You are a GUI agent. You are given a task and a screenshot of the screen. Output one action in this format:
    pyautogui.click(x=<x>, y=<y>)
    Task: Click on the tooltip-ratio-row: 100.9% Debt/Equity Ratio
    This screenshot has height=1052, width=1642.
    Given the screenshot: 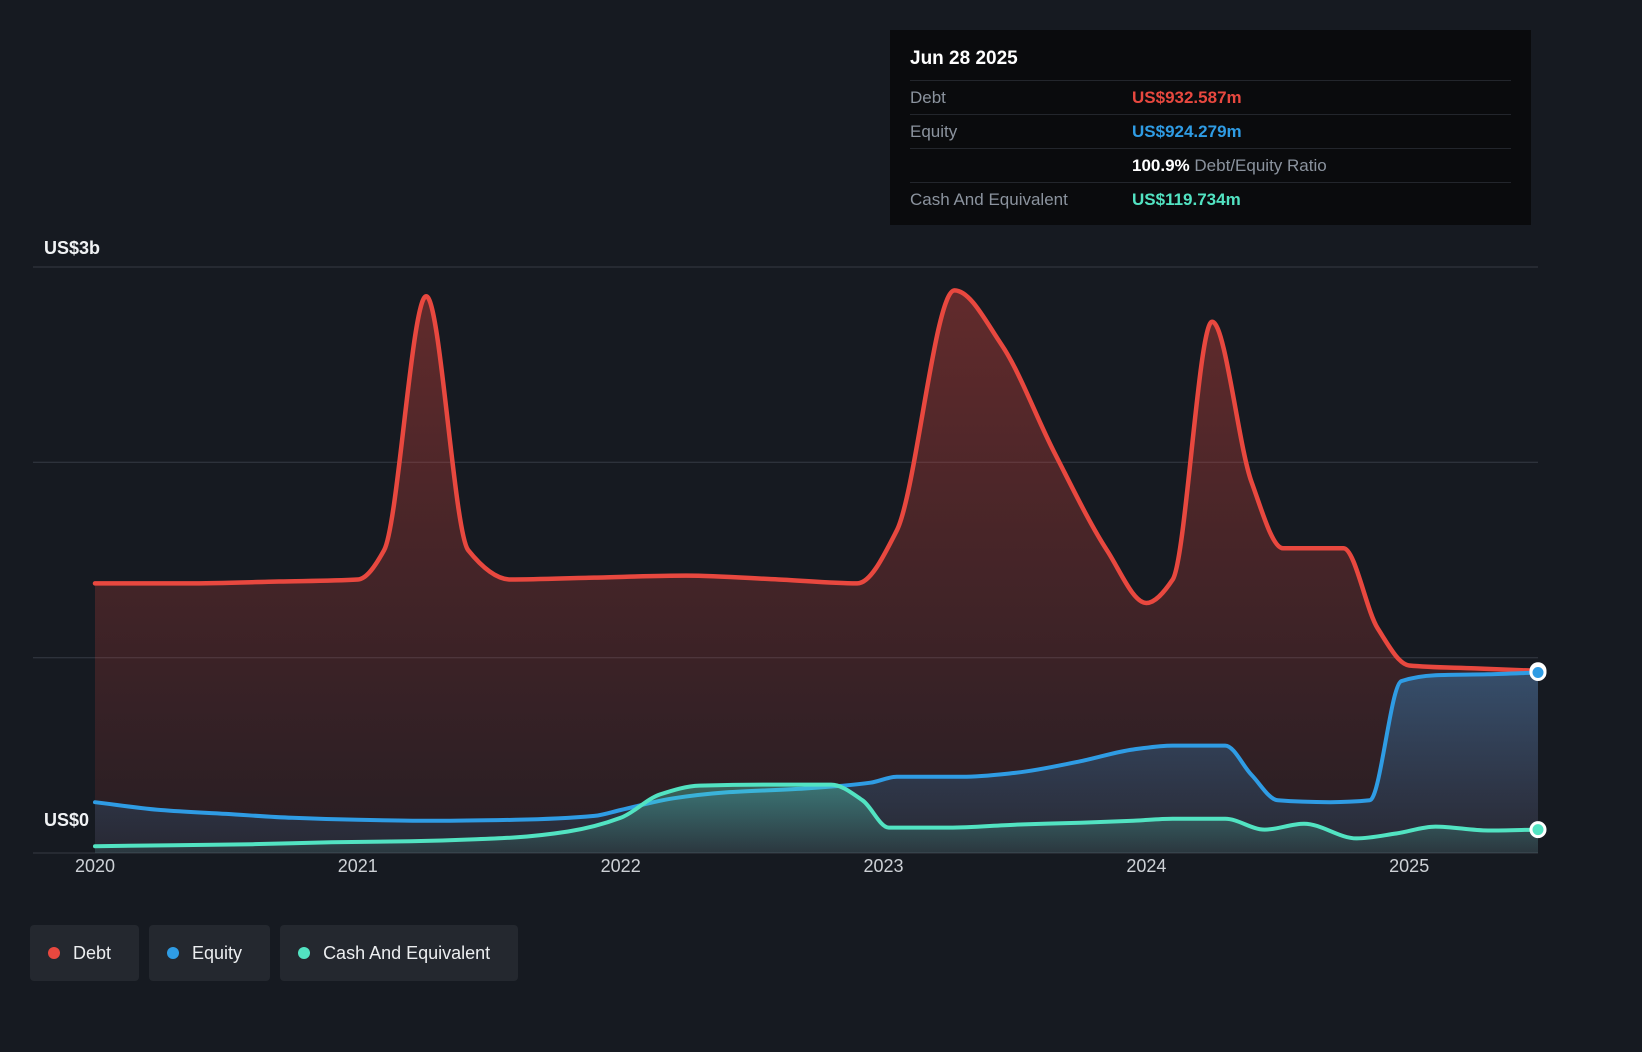 What is the action you would take?
    pyautogui.click(x=1210, y=166)
    